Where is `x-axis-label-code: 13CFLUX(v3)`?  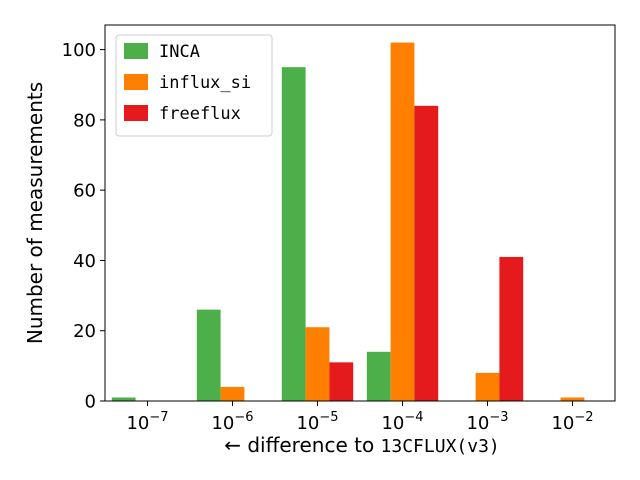 x-axis-label-code: 13CFLUX(v3) is located at coordinates (440, 446).